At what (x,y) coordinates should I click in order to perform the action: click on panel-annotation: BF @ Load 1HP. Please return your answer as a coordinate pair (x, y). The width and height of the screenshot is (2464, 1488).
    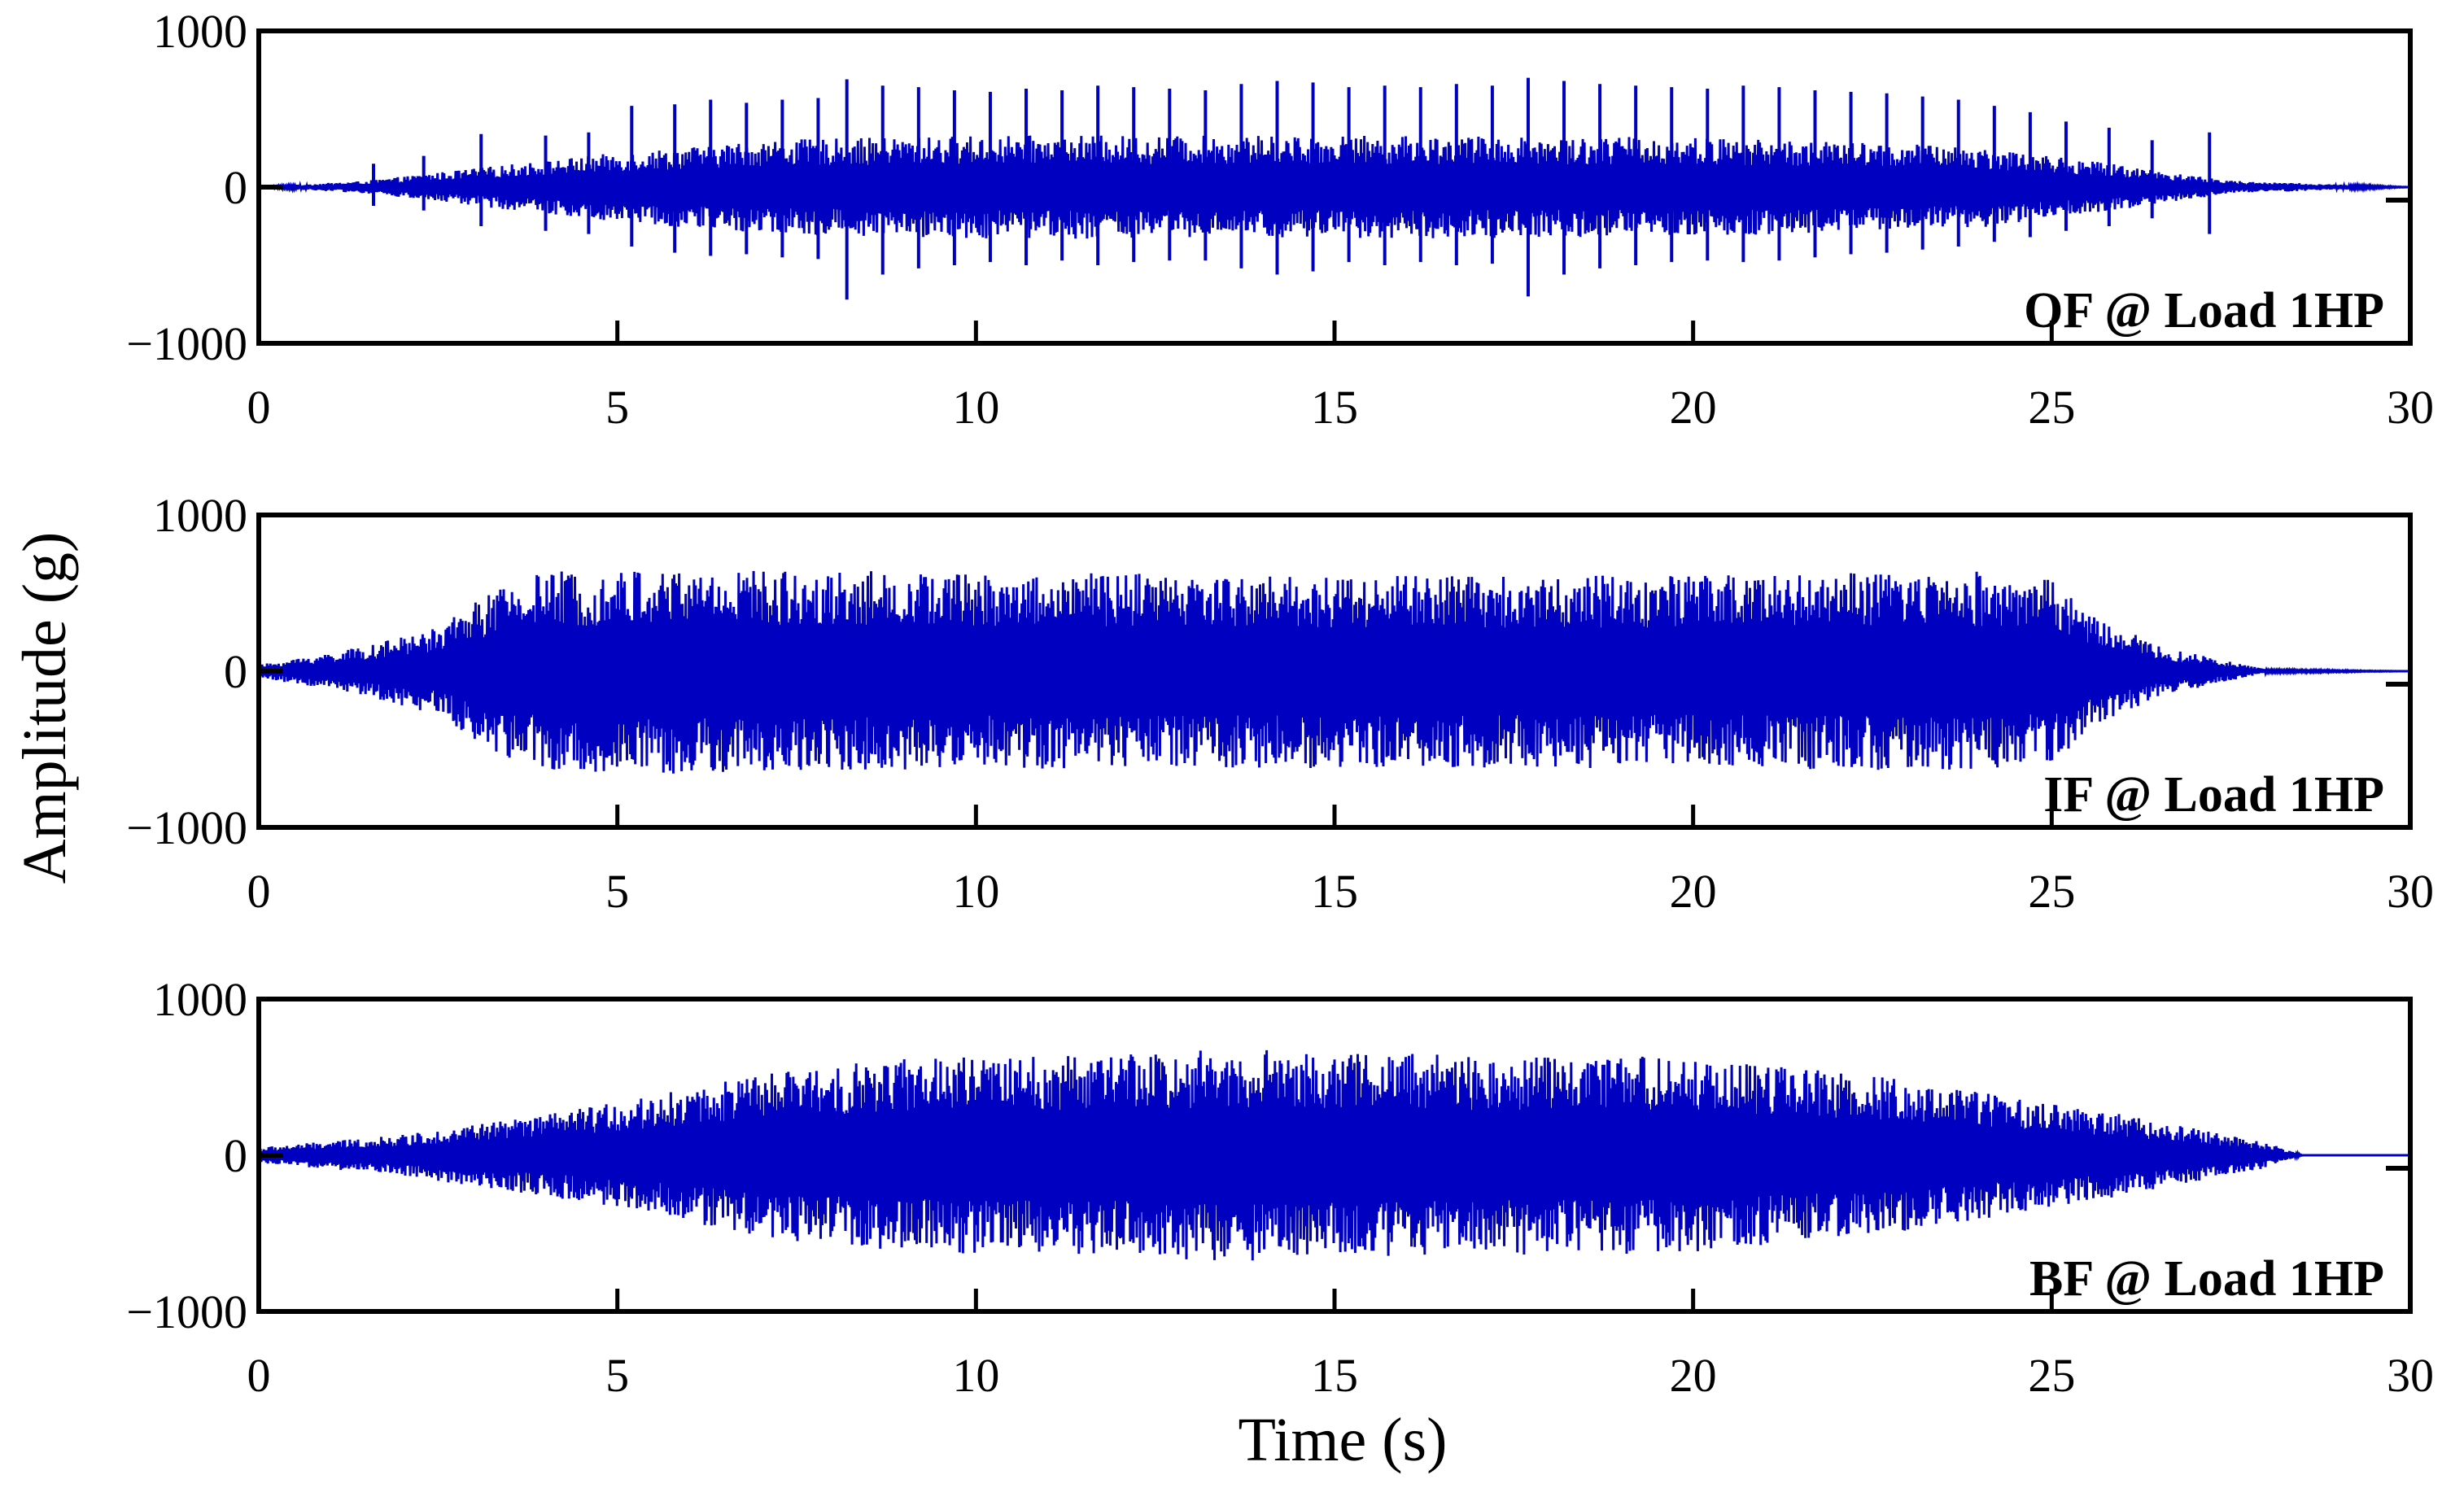
    Looking at the image, I should click on (2207, 1279).